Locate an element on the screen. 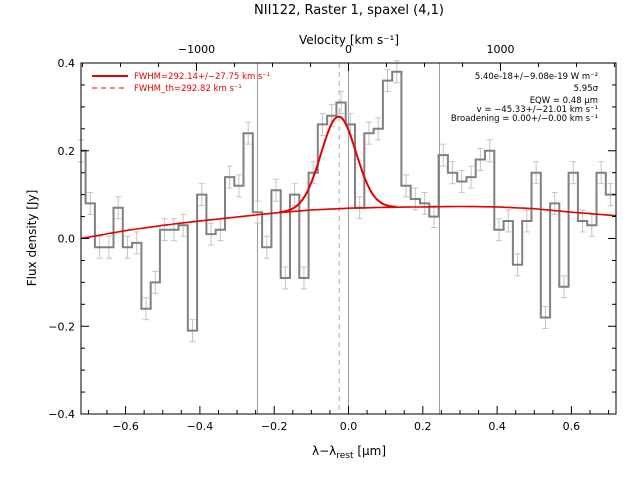  x-axis-label-main: λ−λ is located at coordinates (324, 451).